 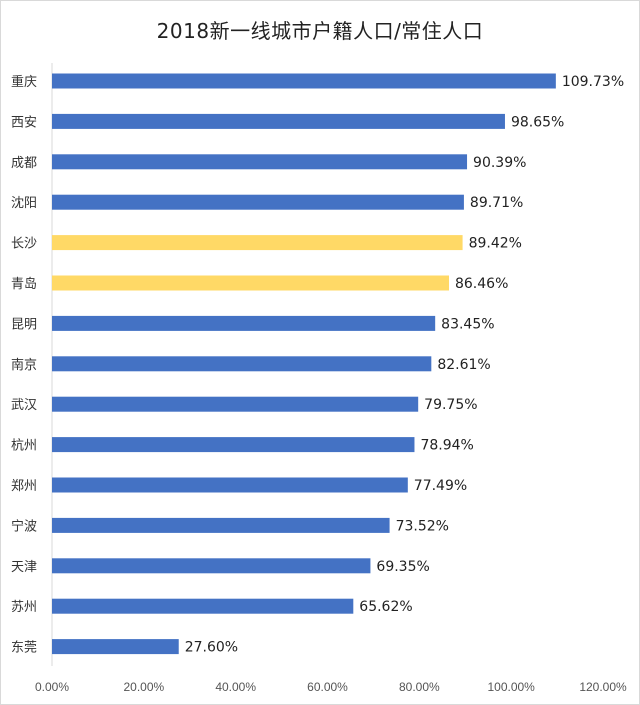 I want to click on x-tick-label: 100.00%, so click(x=511, y=687).